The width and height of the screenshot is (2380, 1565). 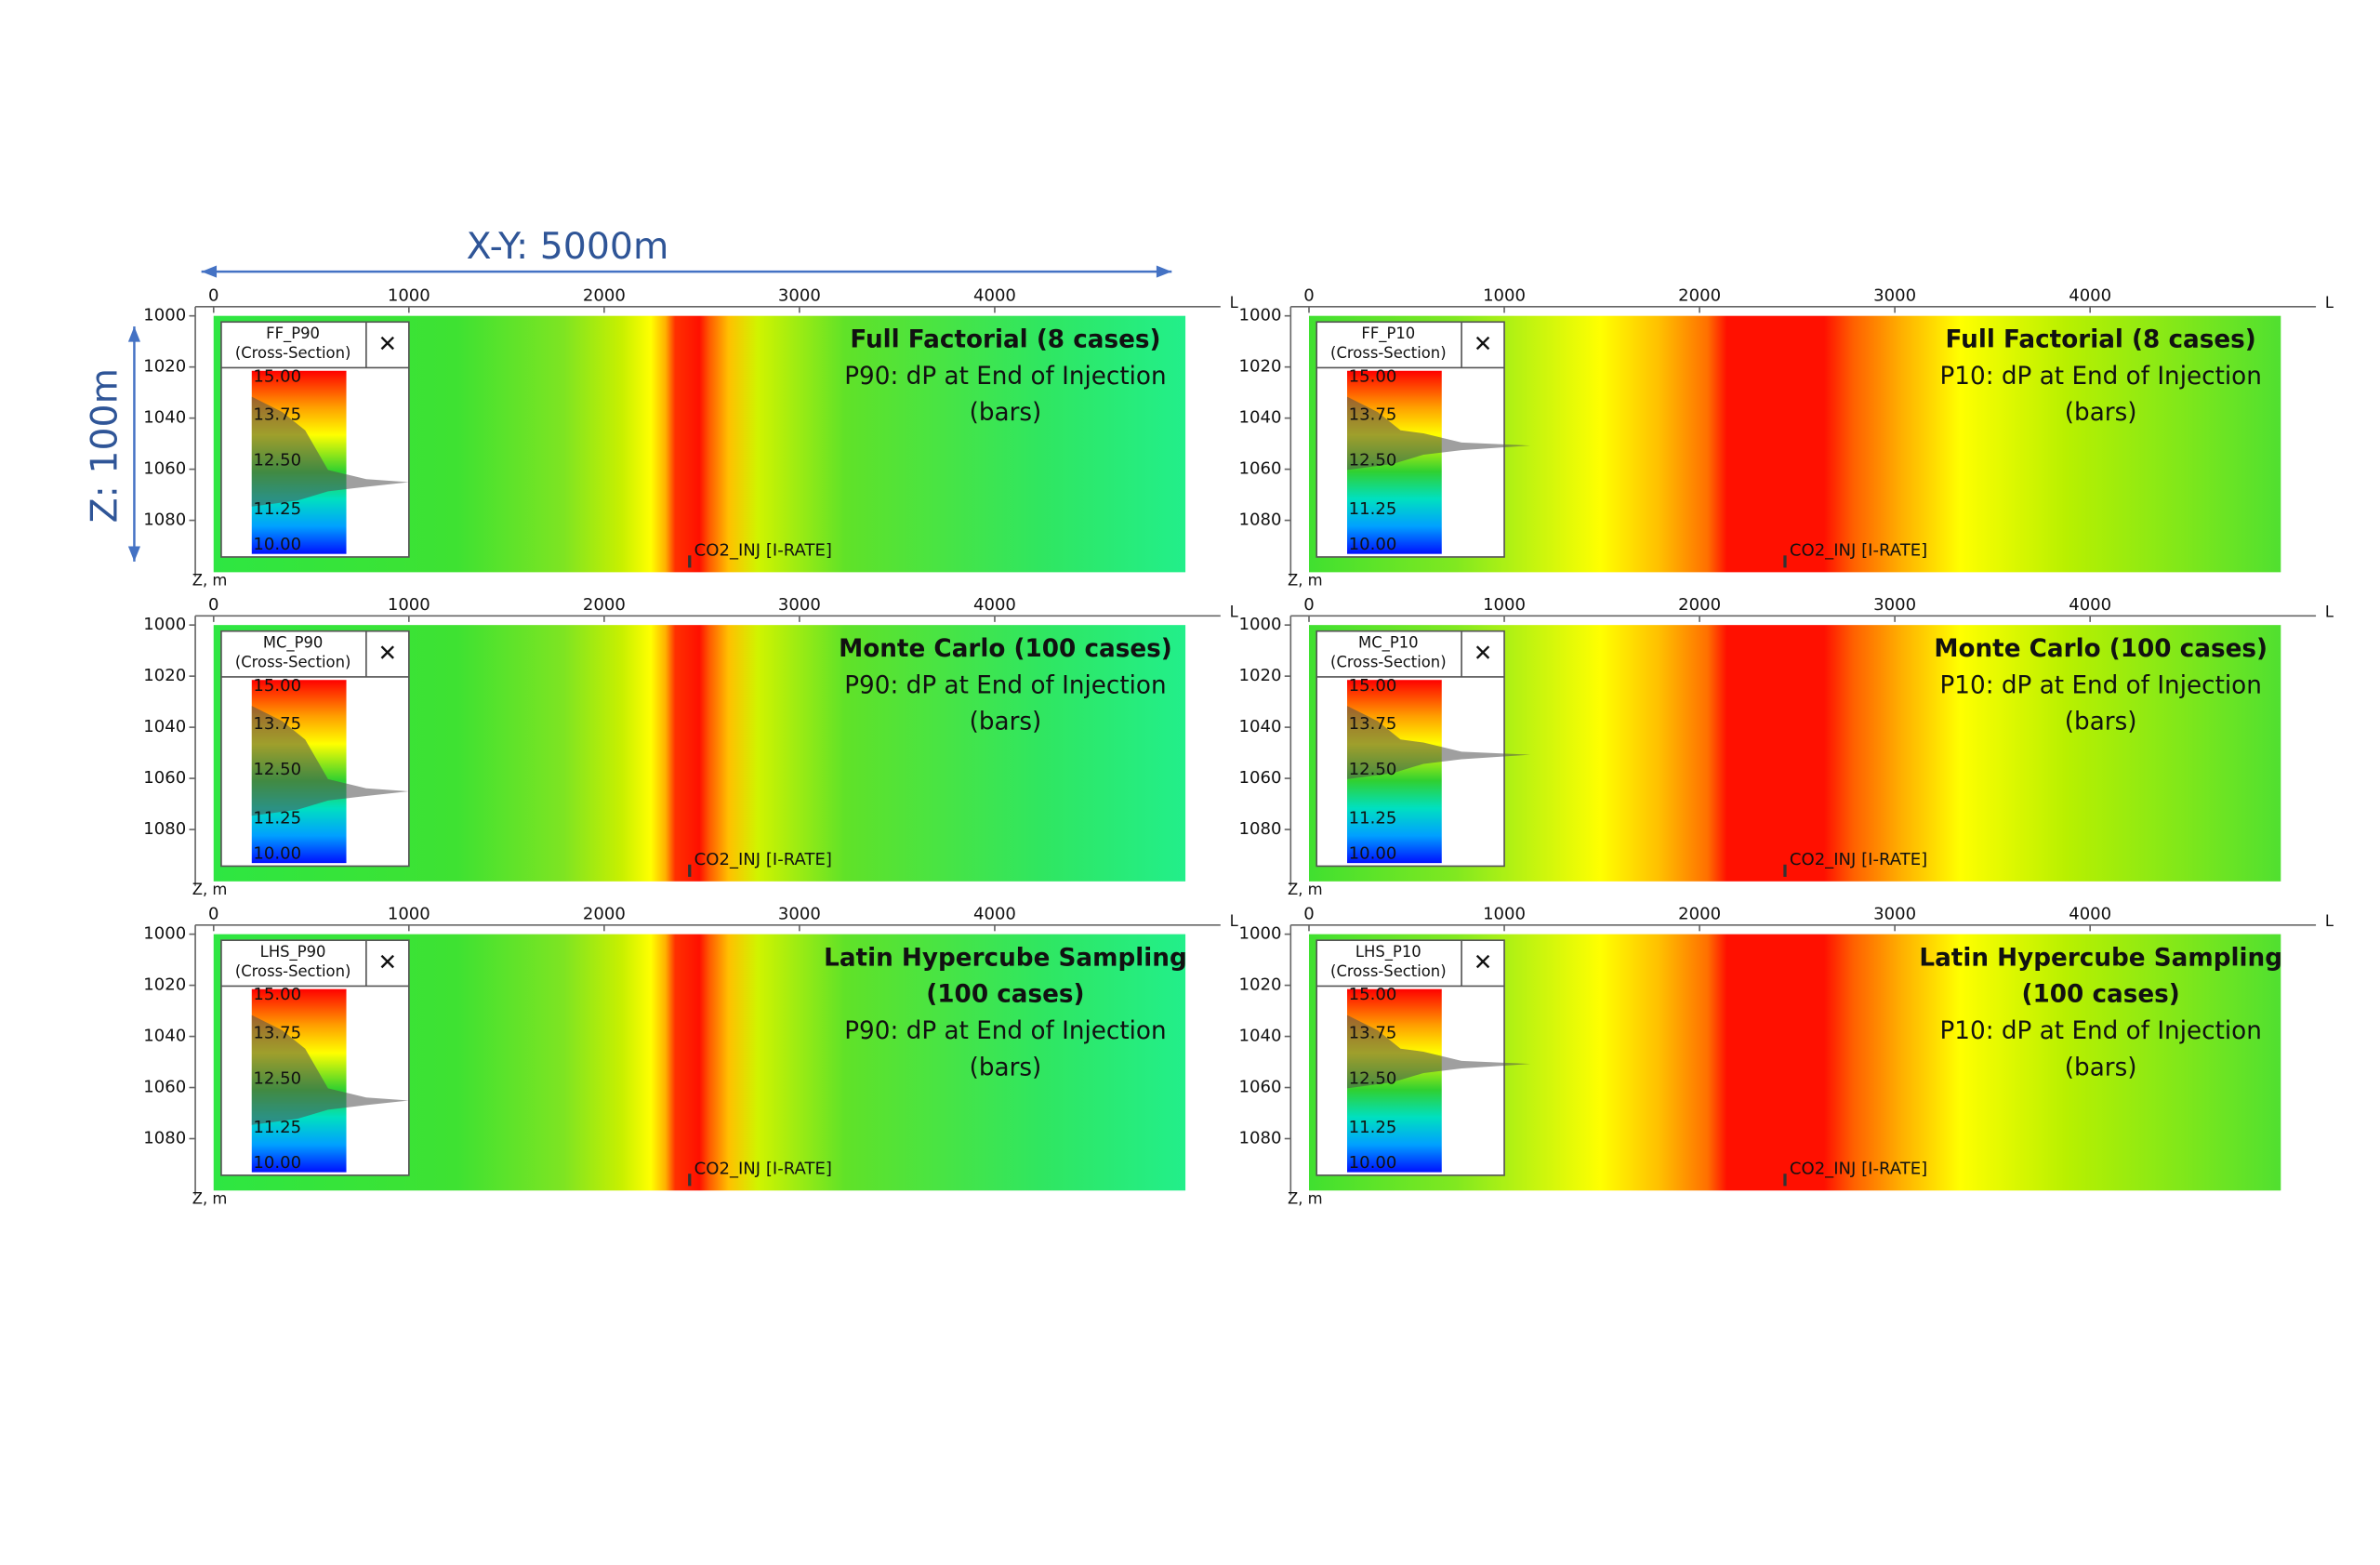 What do you see at coordinates (1005, 649) in the screenshot?
I see `panel-title: Monte Carlo (100 cases)` at bounding box center [1005, 649].